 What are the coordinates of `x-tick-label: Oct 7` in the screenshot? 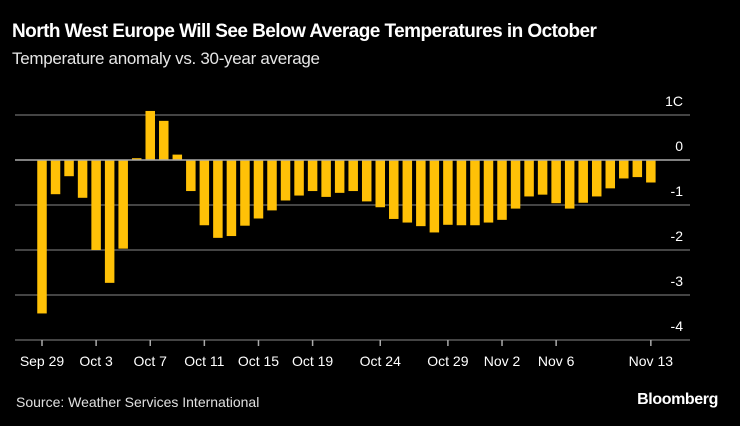 It's located at (151, 361).